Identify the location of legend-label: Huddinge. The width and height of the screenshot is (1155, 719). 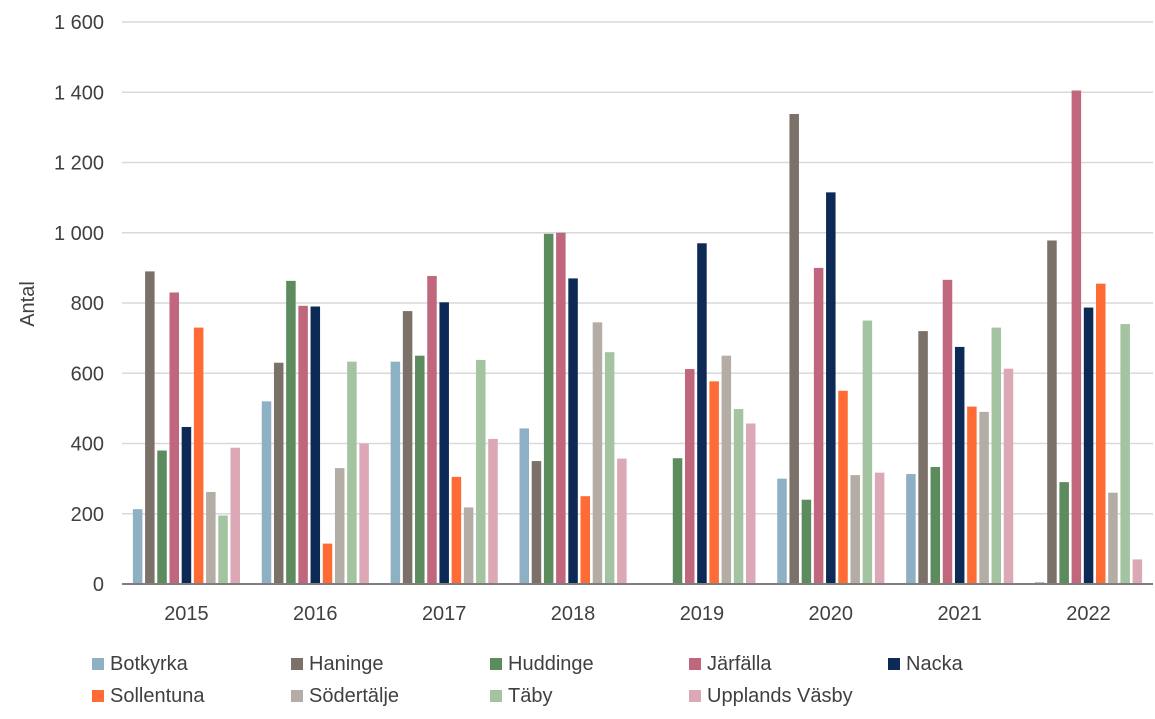
(551, 663).